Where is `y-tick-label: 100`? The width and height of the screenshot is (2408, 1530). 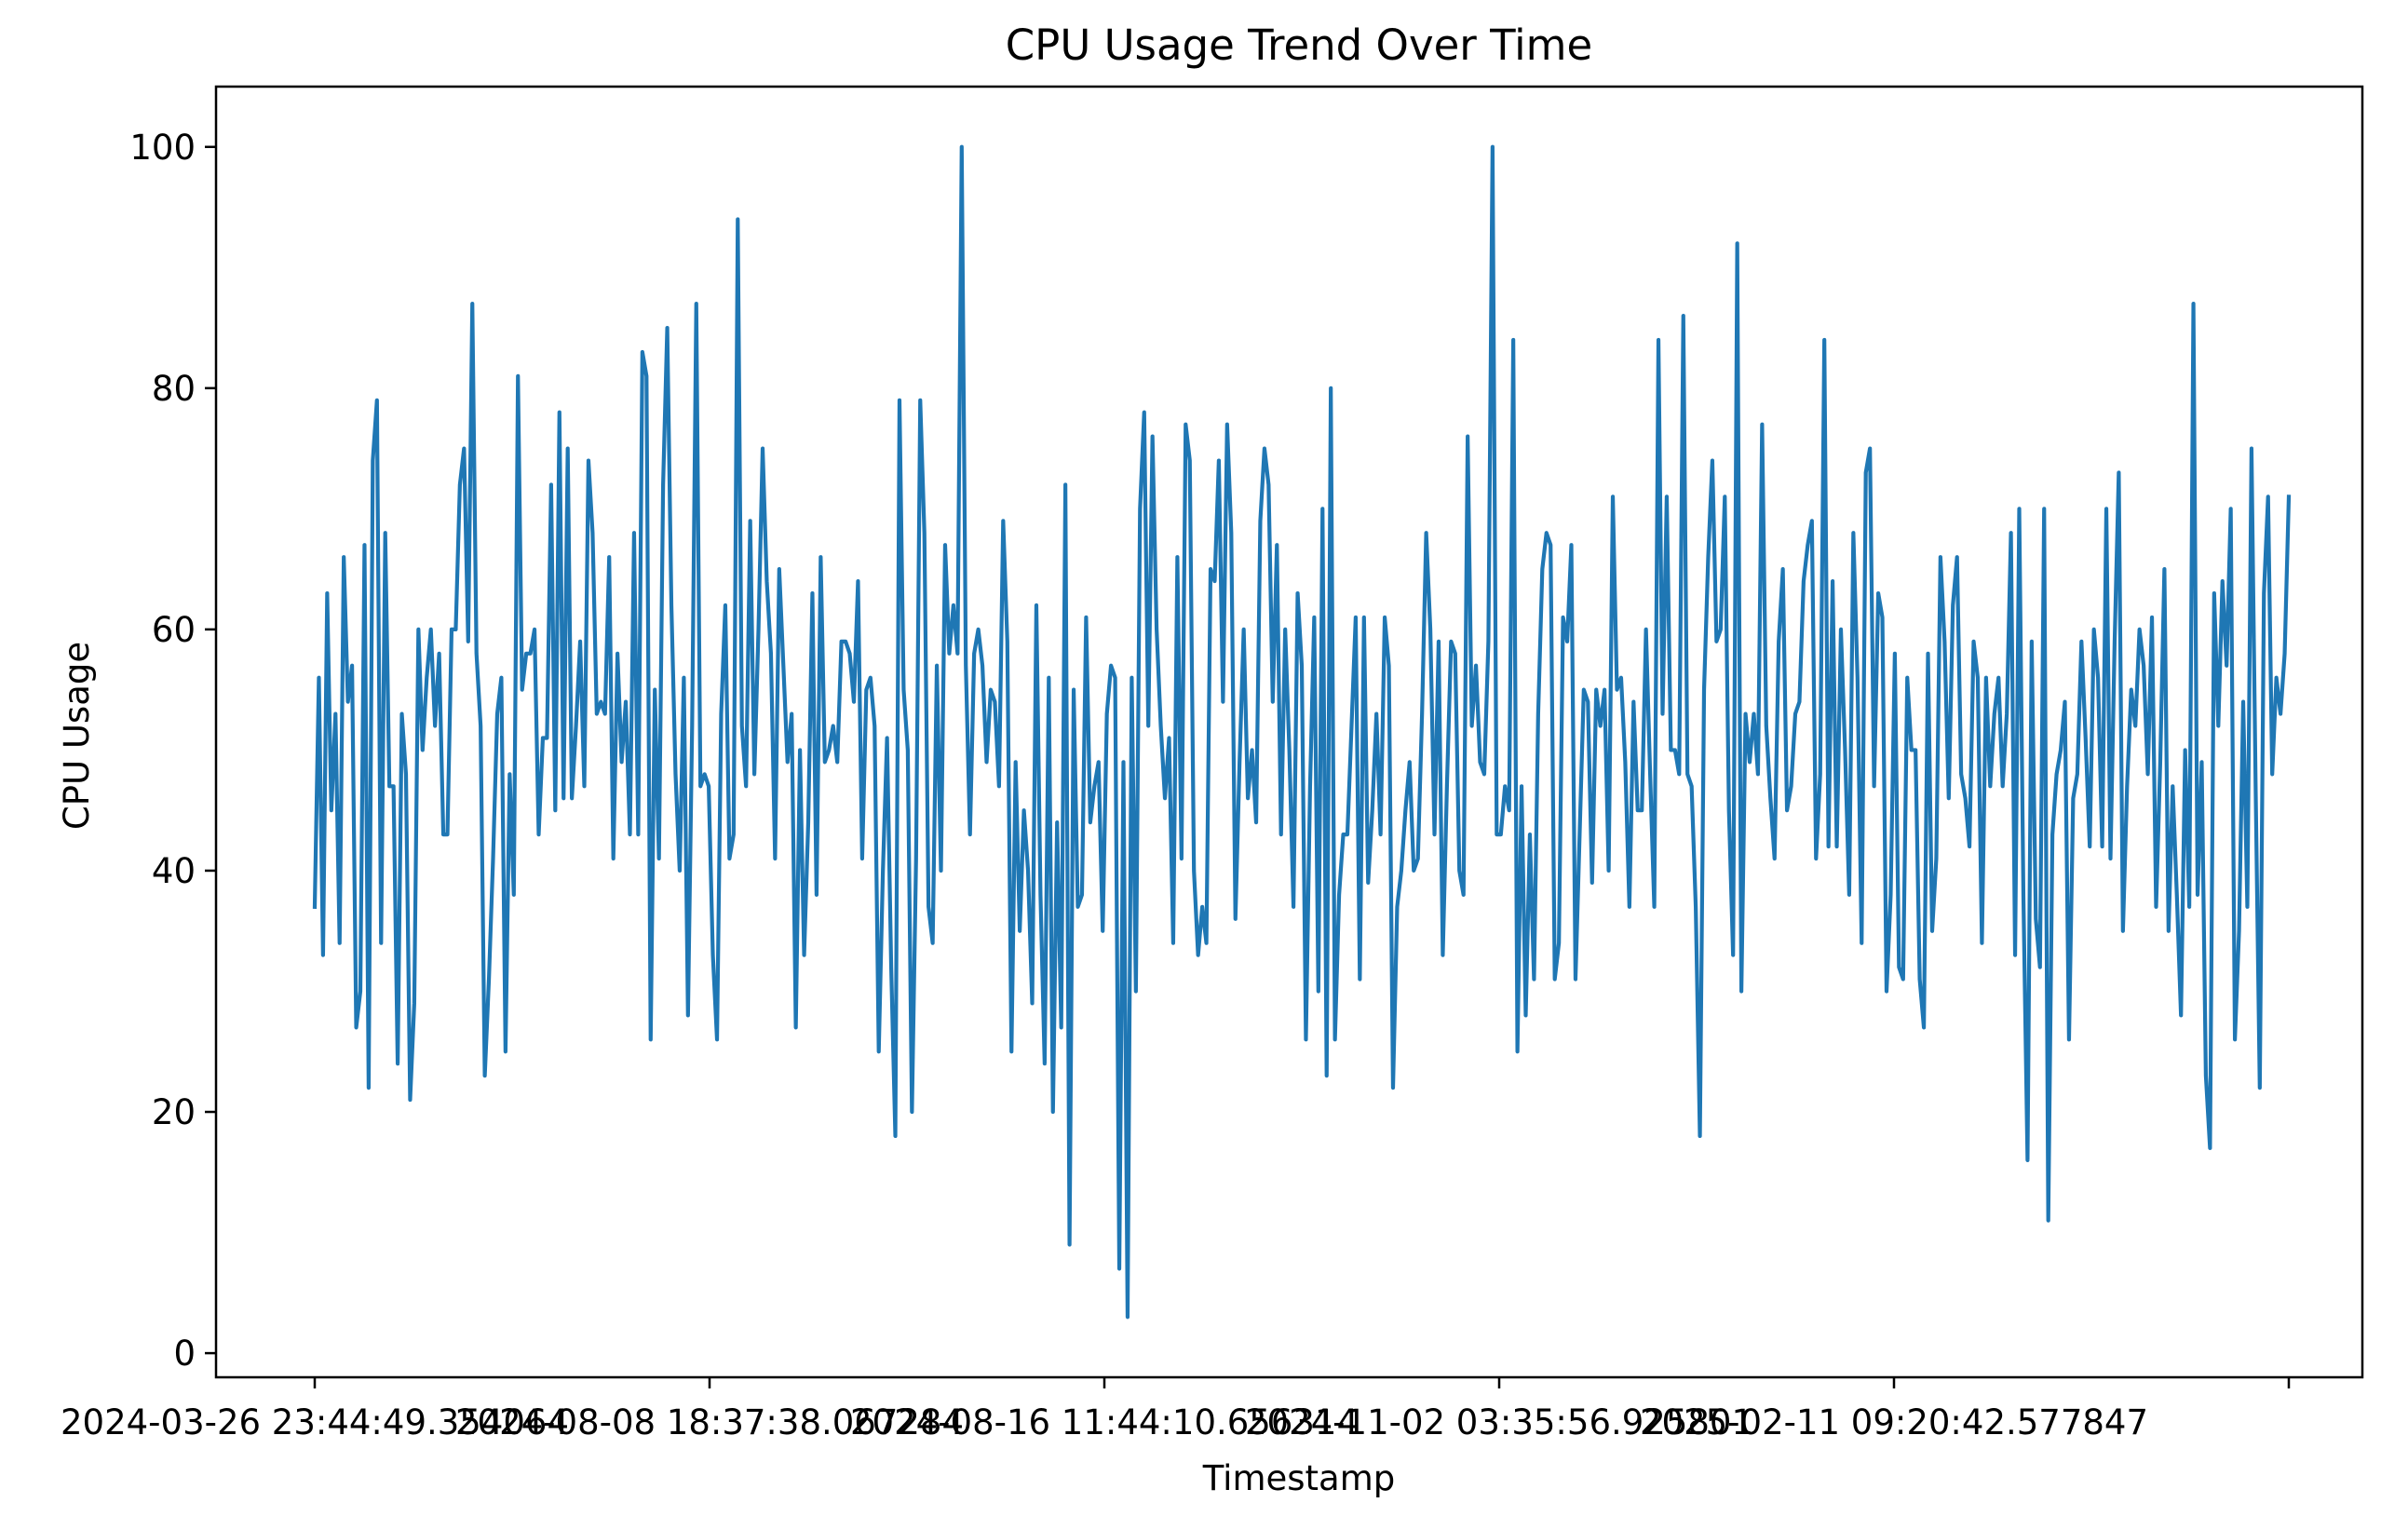
y-tick-label: 100 is located at coordinates (162, 148).